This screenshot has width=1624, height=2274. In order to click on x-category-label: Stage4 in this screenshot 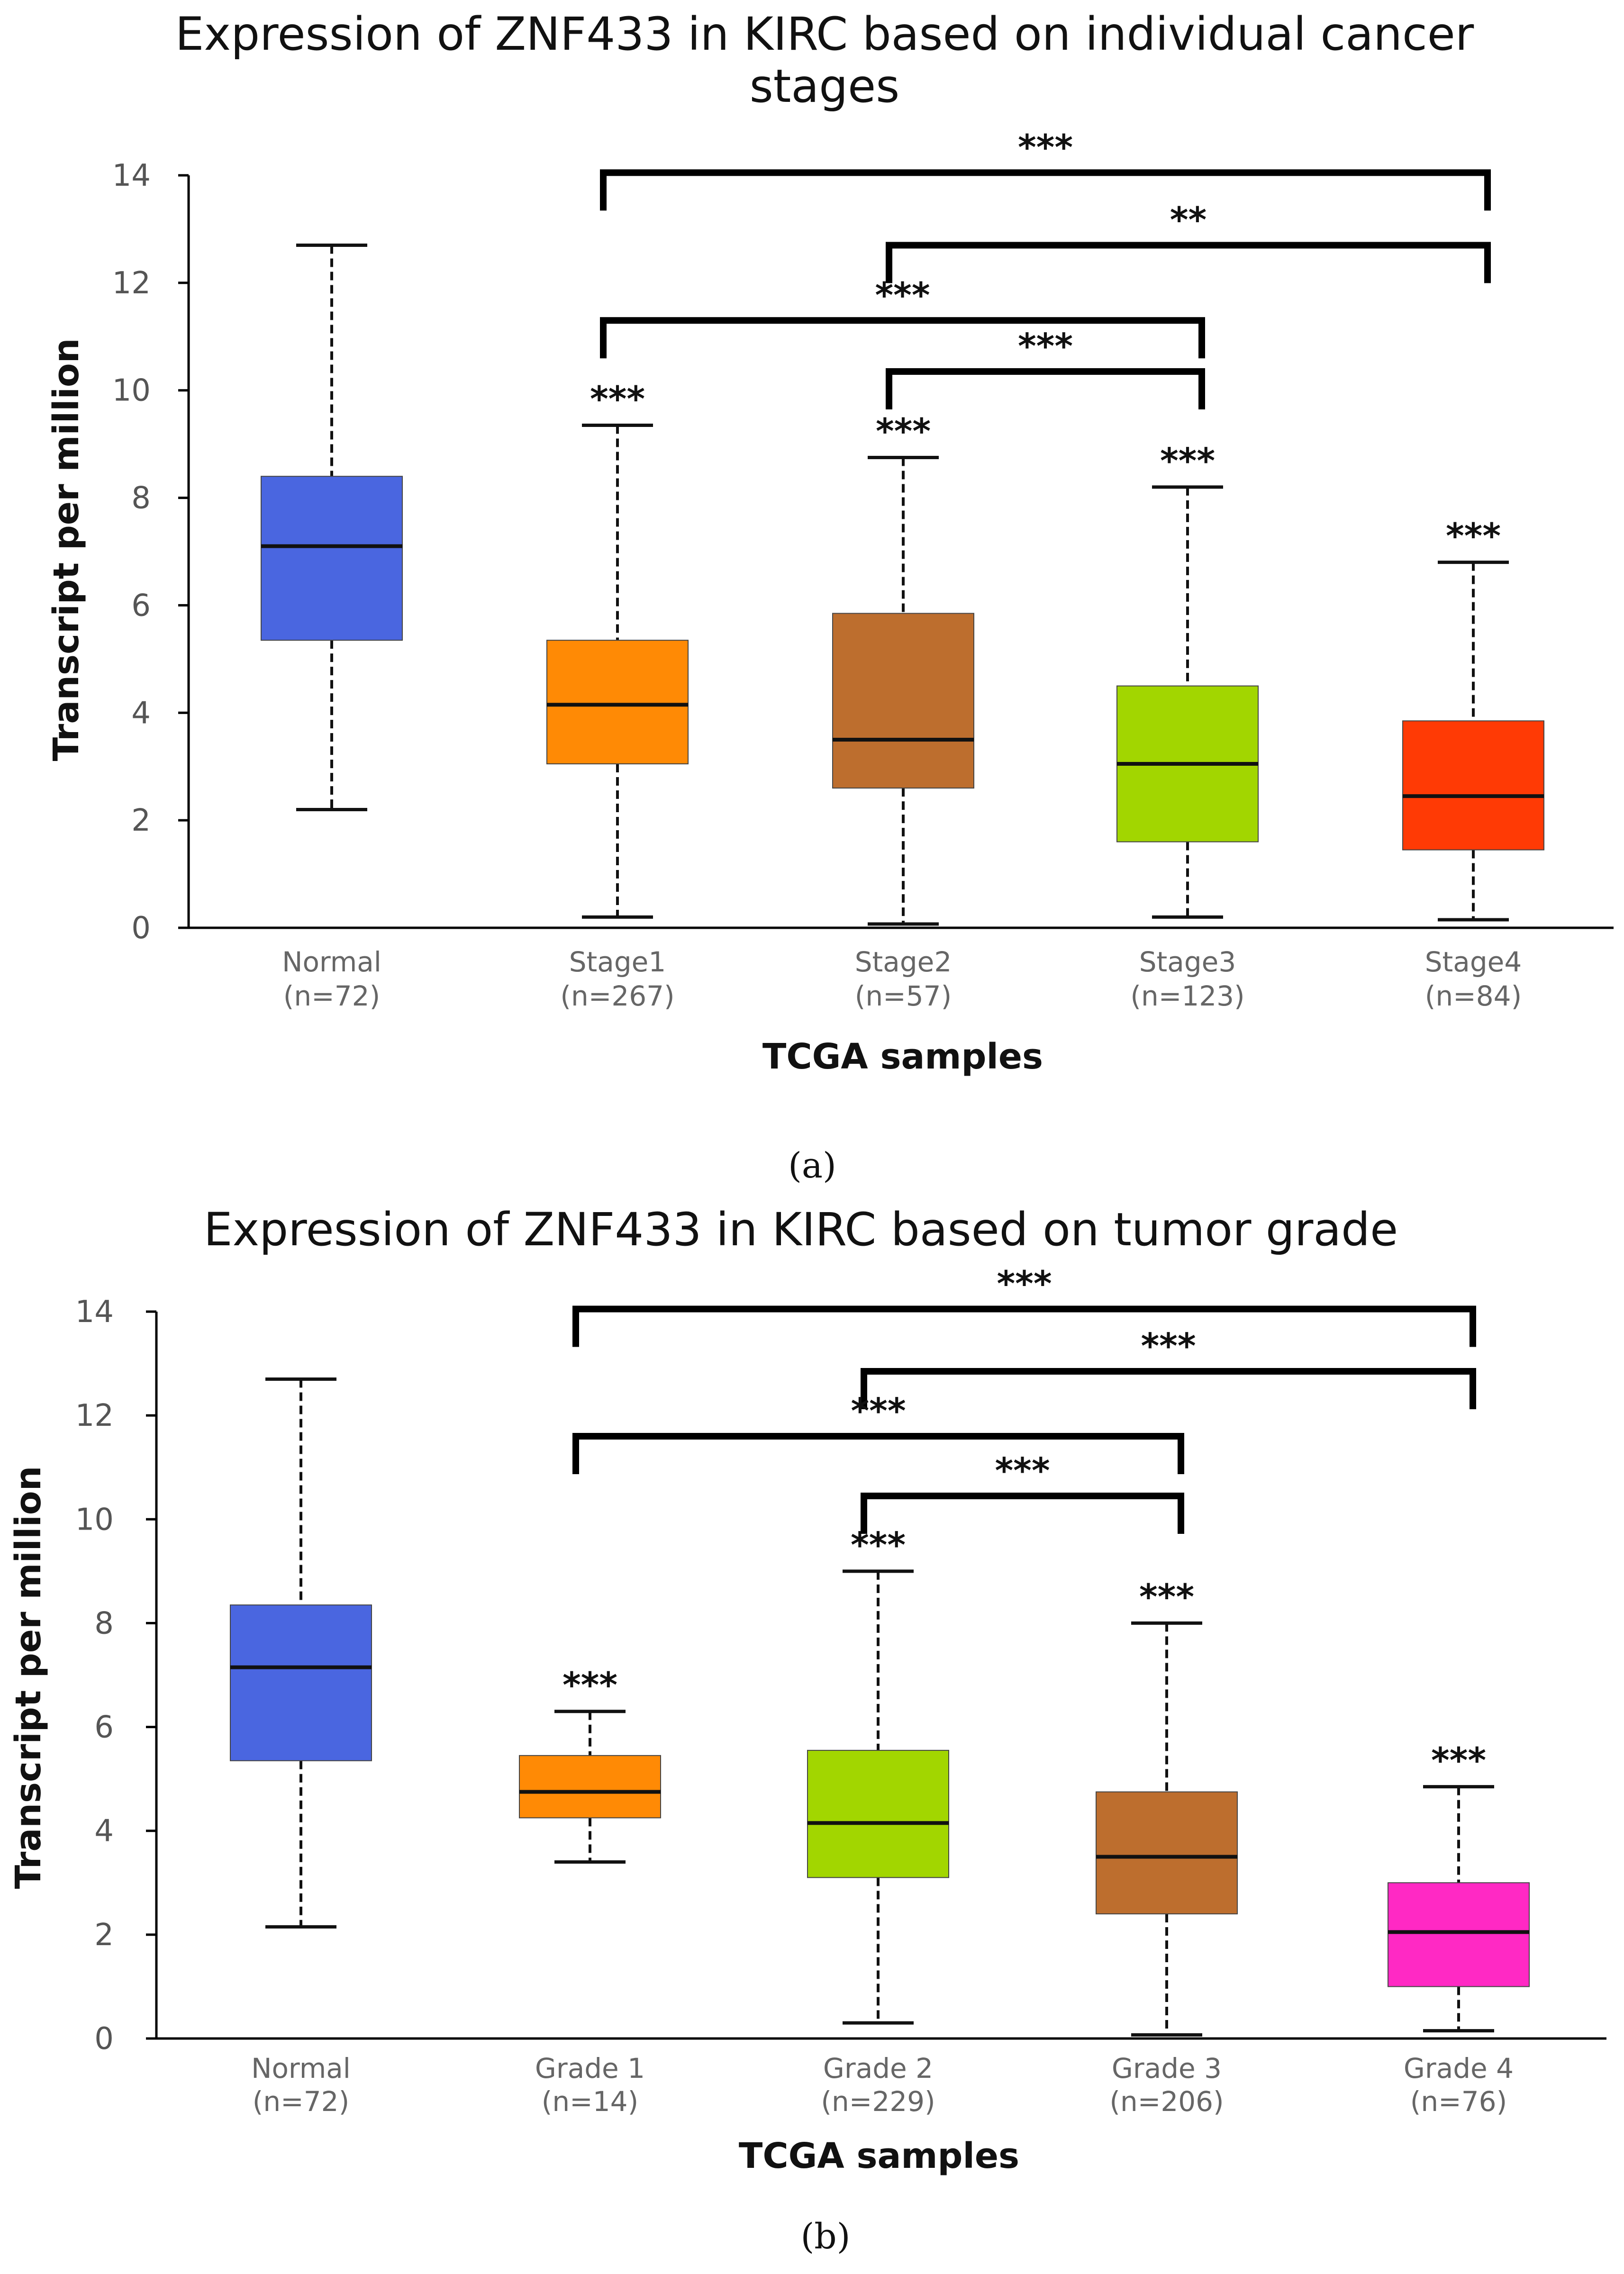, I will do `click(1474, 962)`.